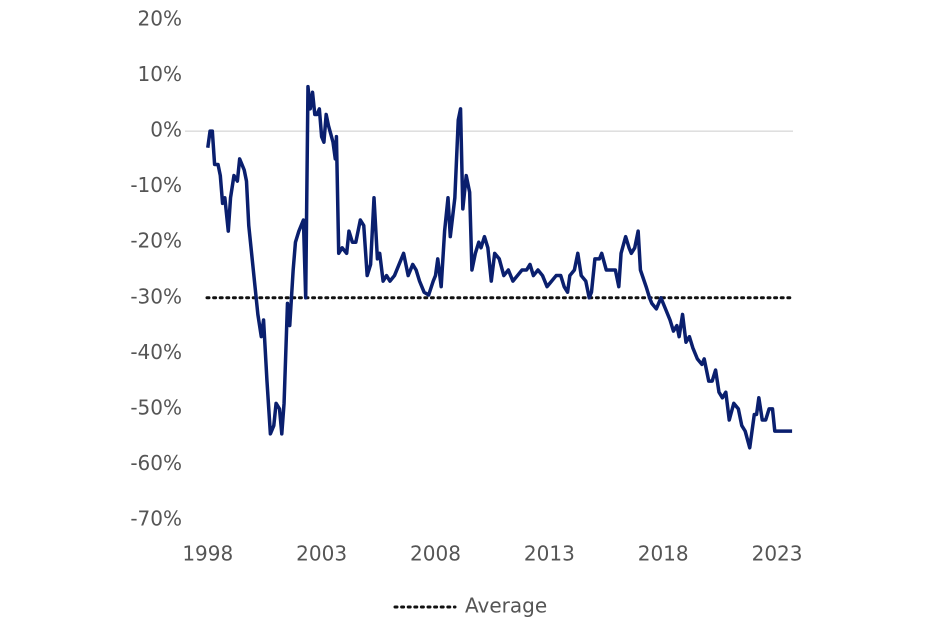 The width and height of the screenshot is (949, 634). I want to click on x-tick-label: 2023, so click(777, 554).